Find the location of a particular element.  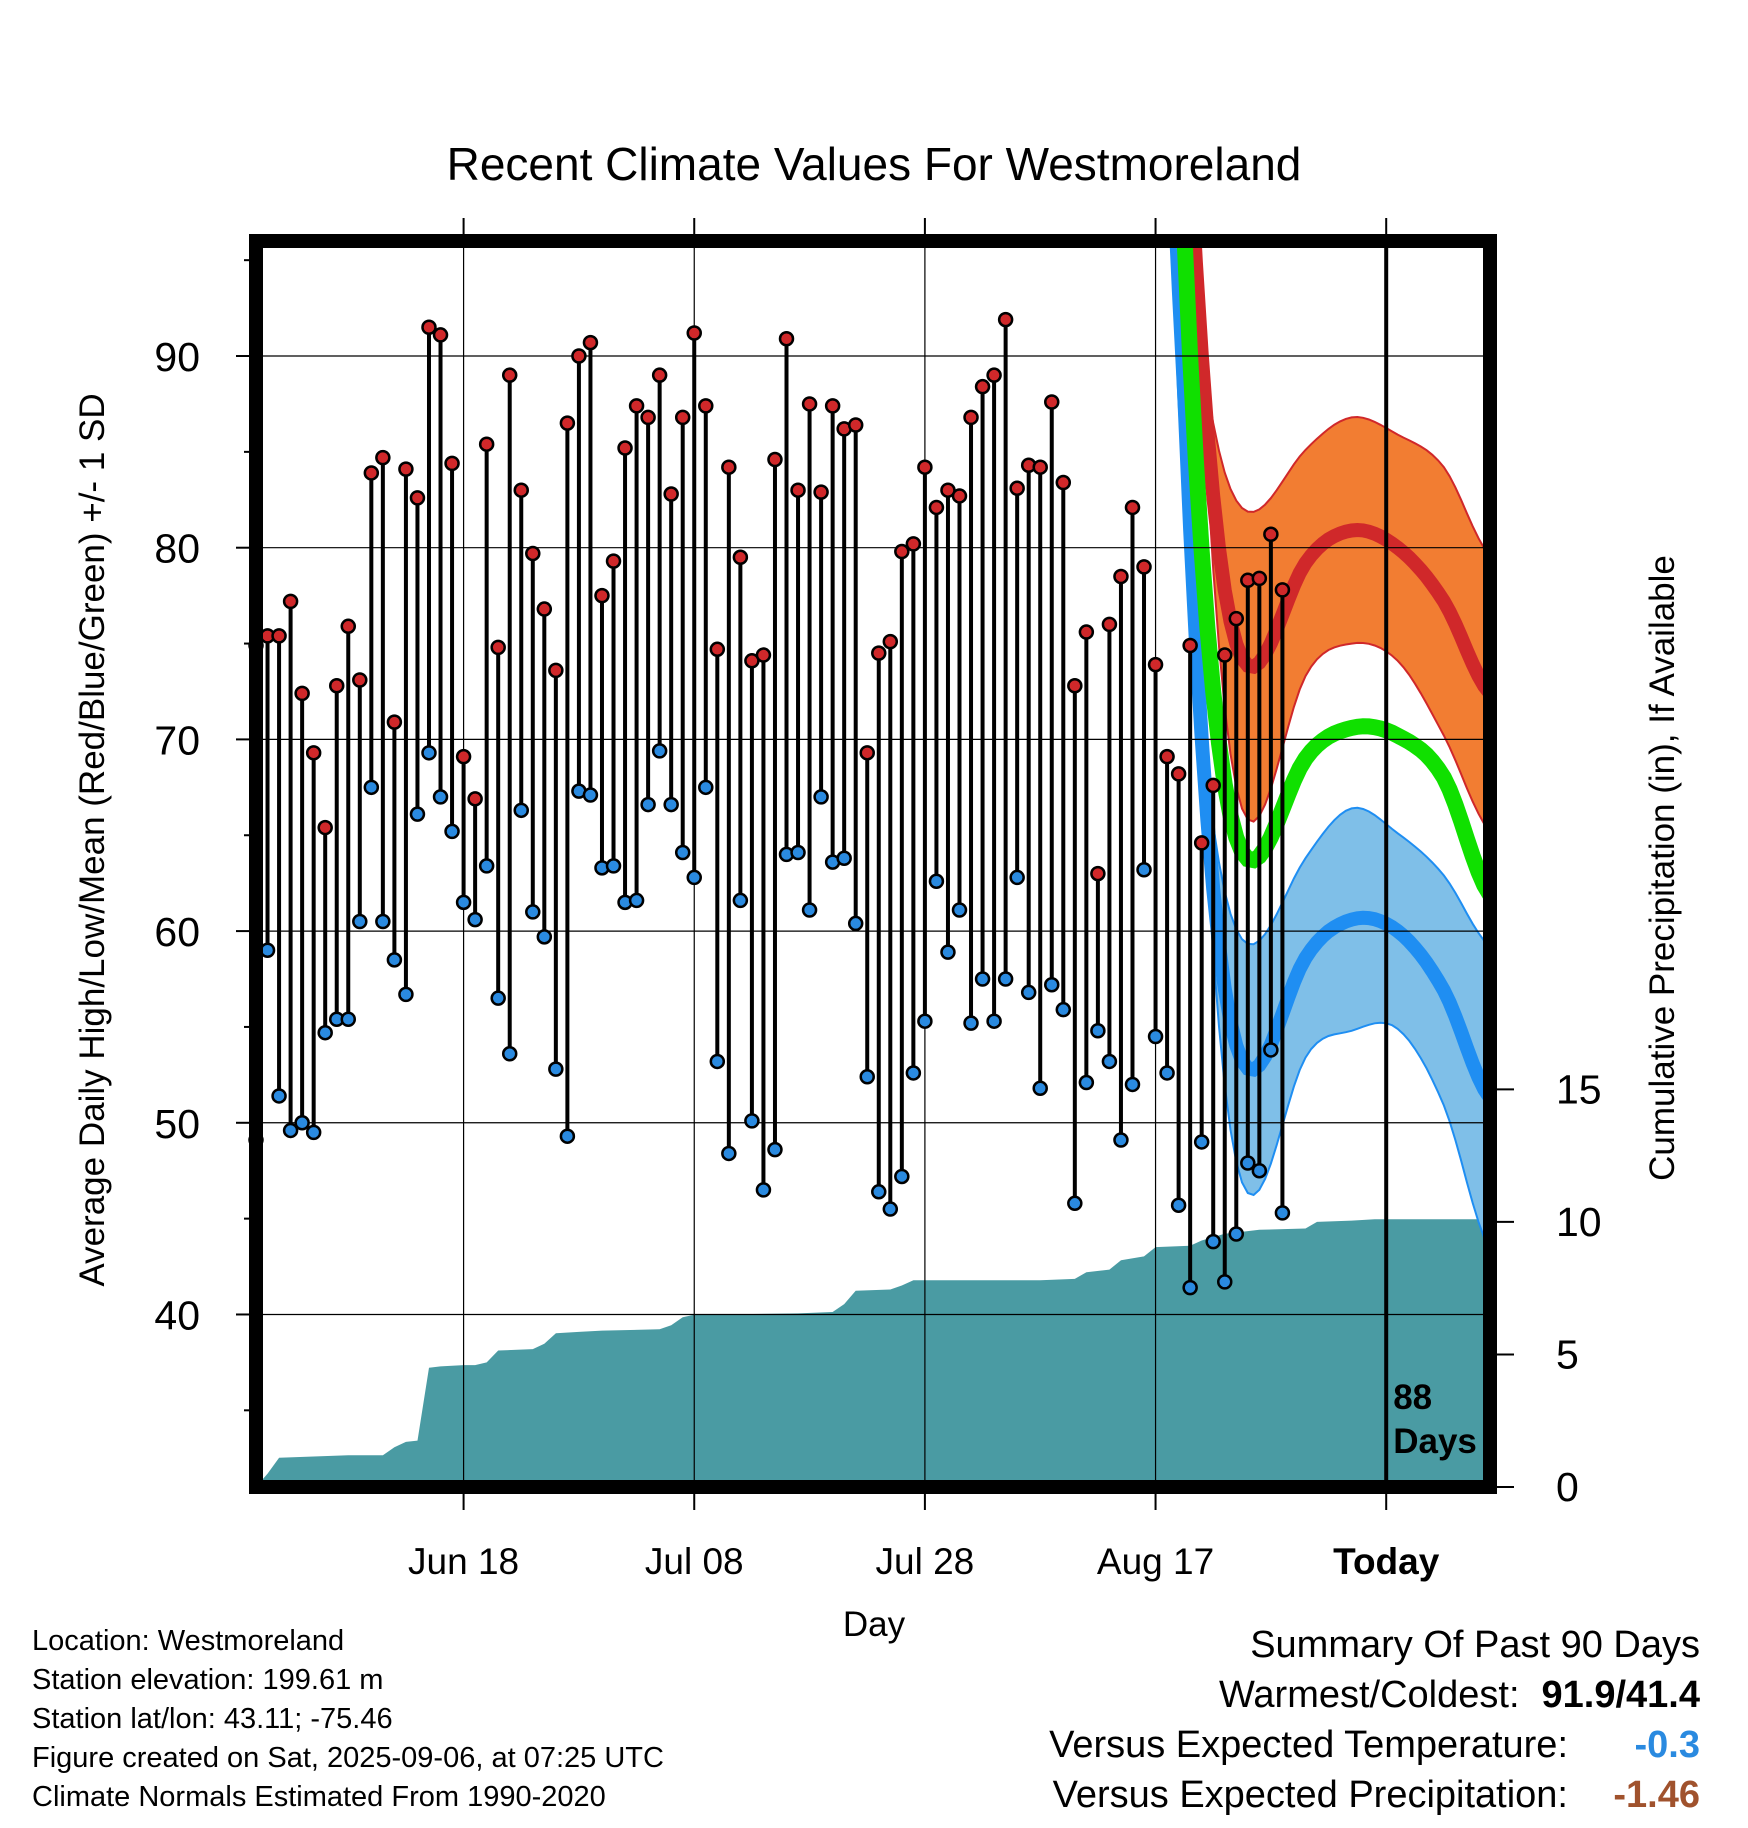

y2-tick-label: 0 is located at coordinates (1567, 1487).